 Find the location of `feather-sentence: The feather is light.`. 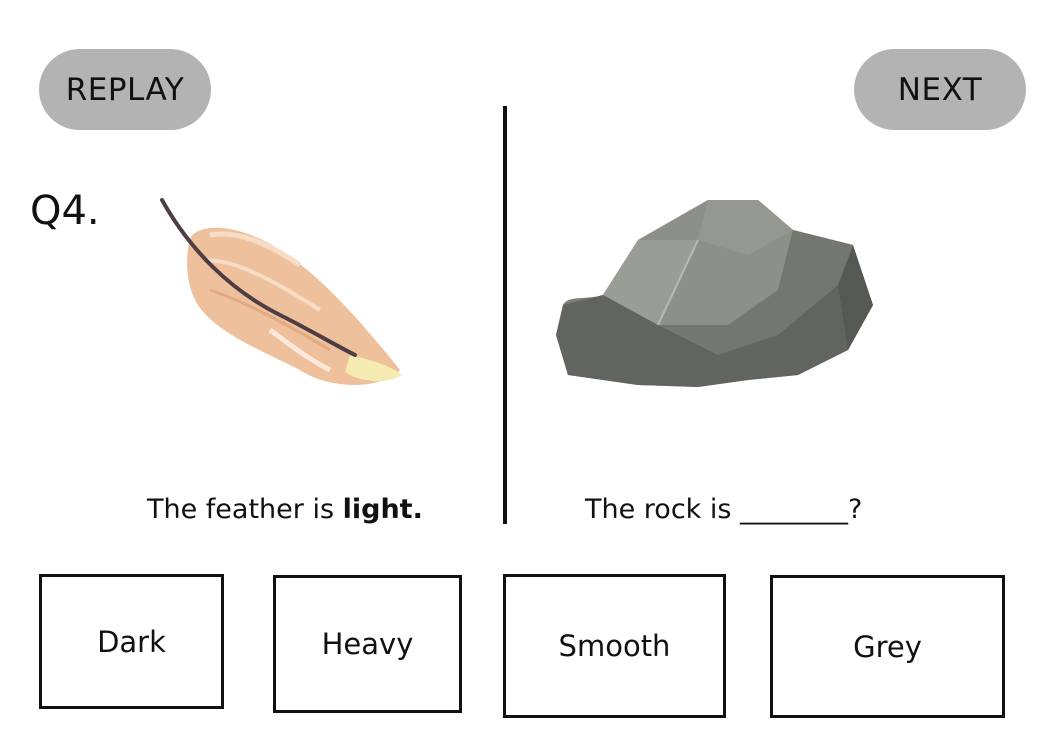

feather-sentence: The feather is light. is located at coordinates (285, 509).